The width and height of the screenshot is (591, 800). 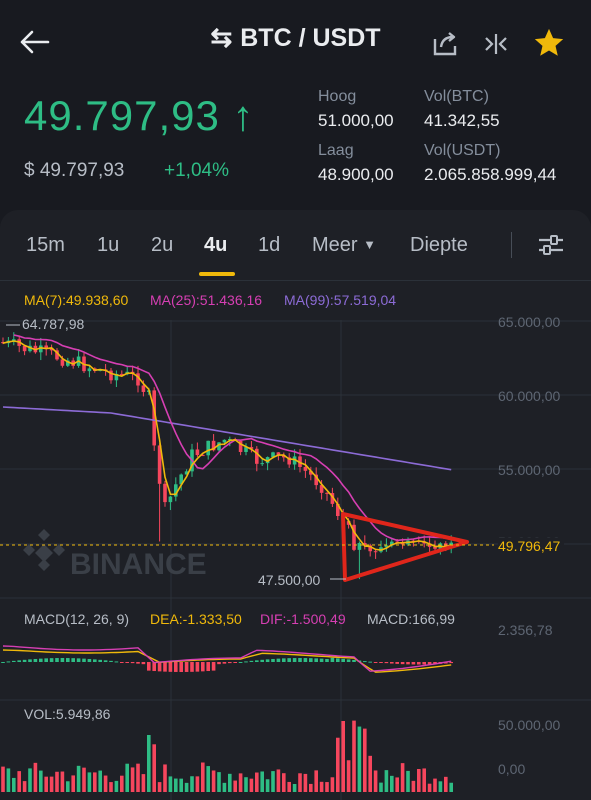 What do you see at coordinates (295, 280) in the screenshot?
I see `chart-top-border` at bounding box center [295, 280].